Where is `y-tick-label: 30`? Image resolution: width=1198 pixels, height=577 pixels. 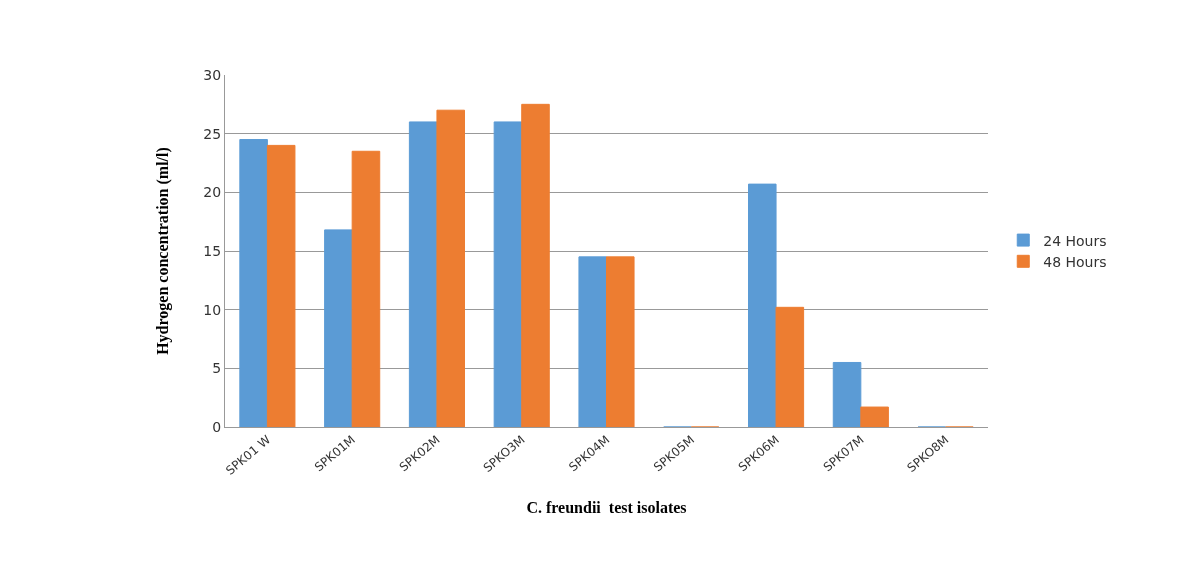 y-tick-label: 30 is located at coordinates (212, 74).